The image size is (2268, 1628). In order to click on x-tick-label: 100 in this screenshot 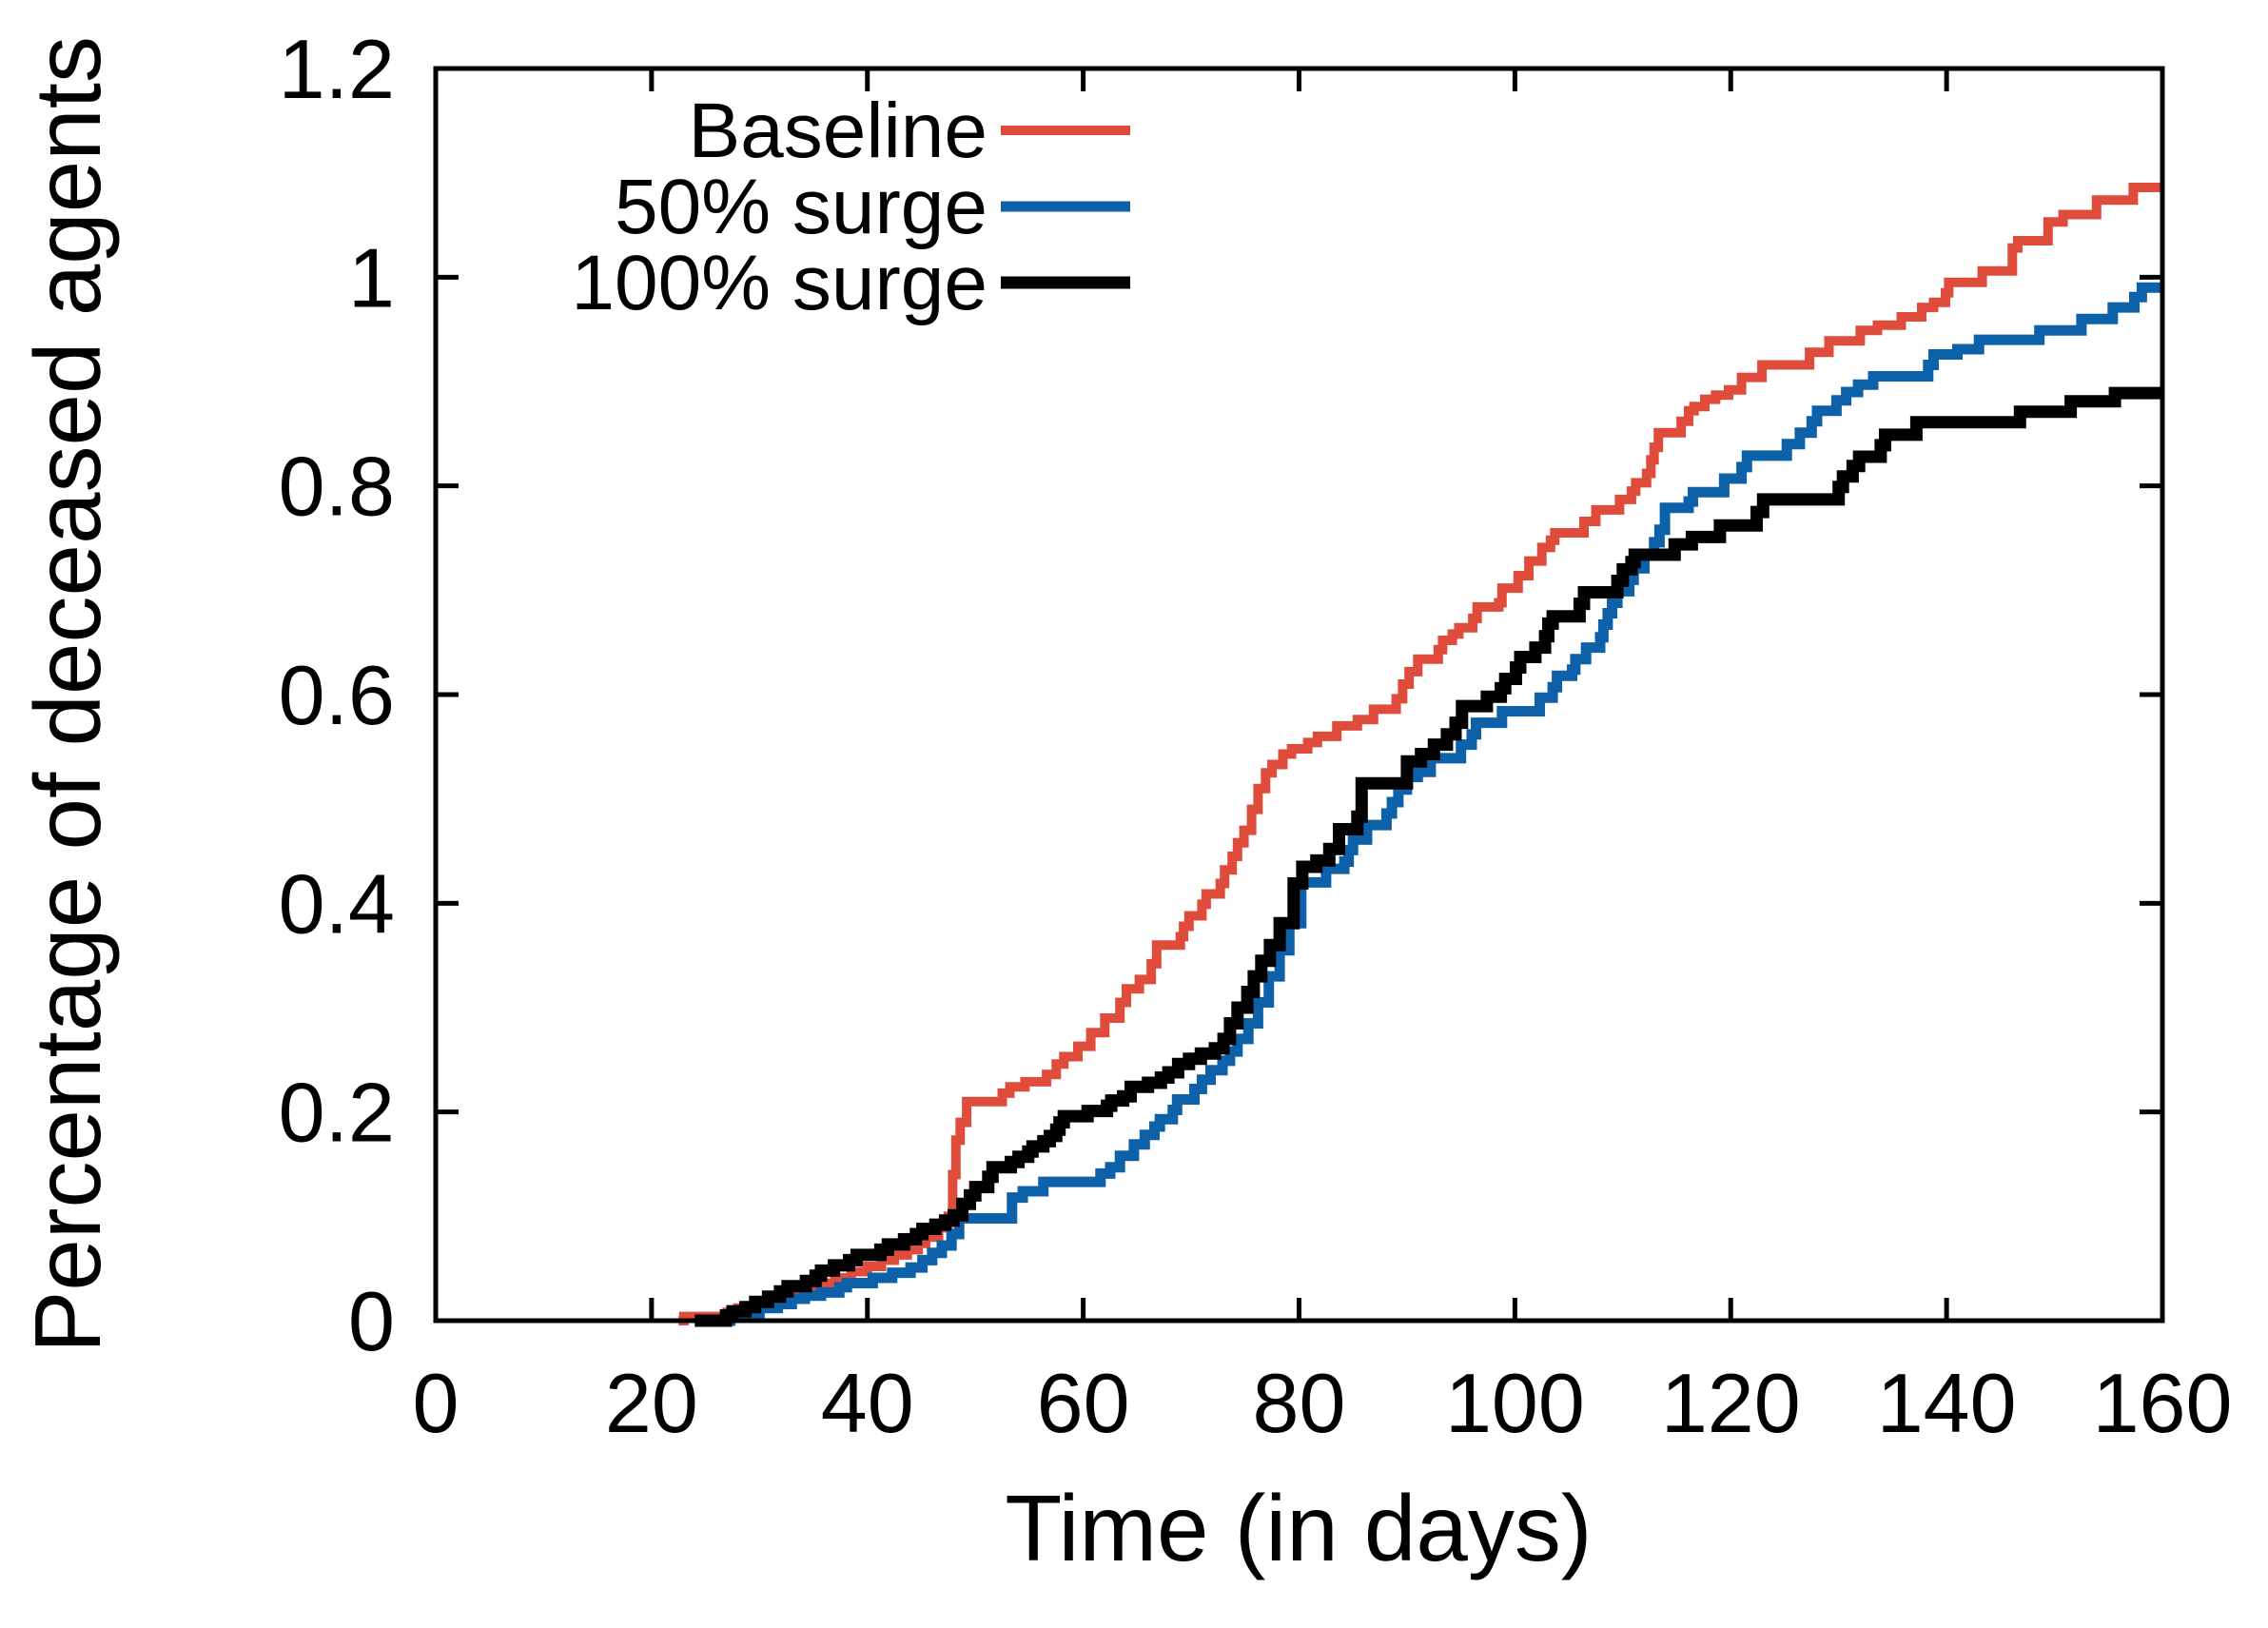, I will do `click(1515, 1403)`.